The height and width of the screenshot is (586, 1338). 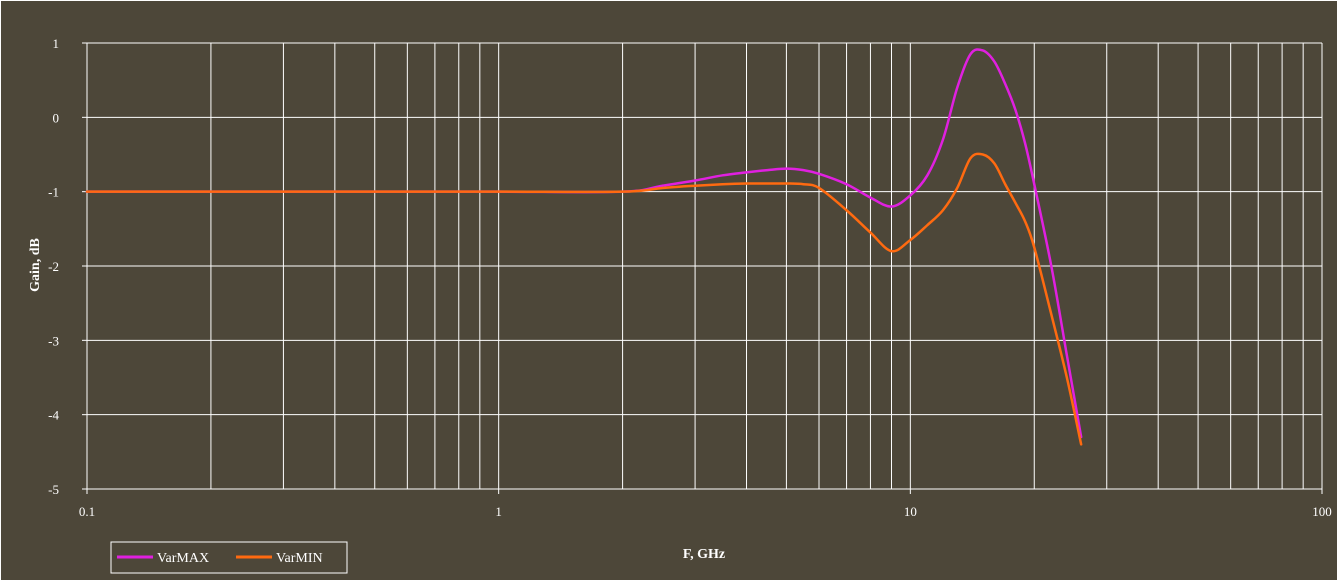 I want to click on y-tick-label: 1, so click(x=56, y=43).